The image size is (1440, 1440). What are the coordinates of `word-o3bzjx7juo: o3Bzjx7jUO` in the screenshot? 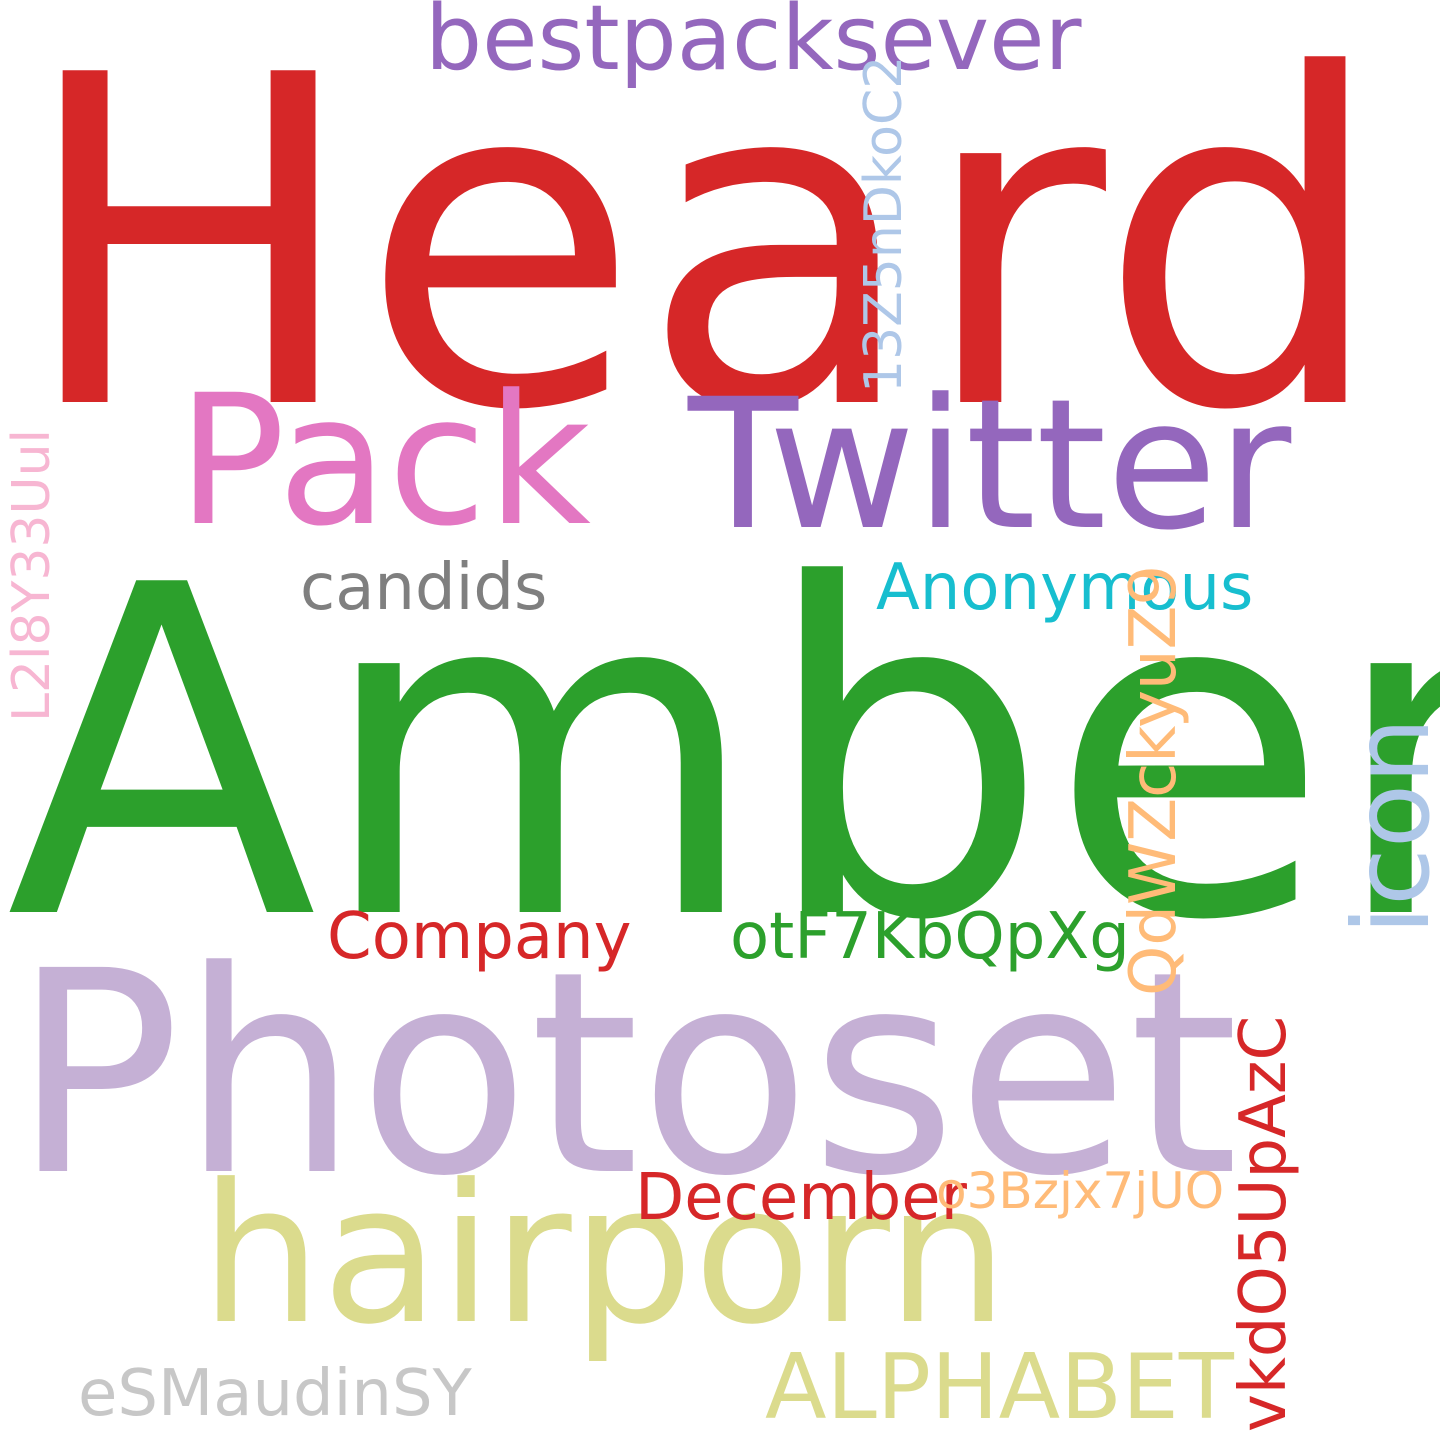 It's located at (1080, 1191).